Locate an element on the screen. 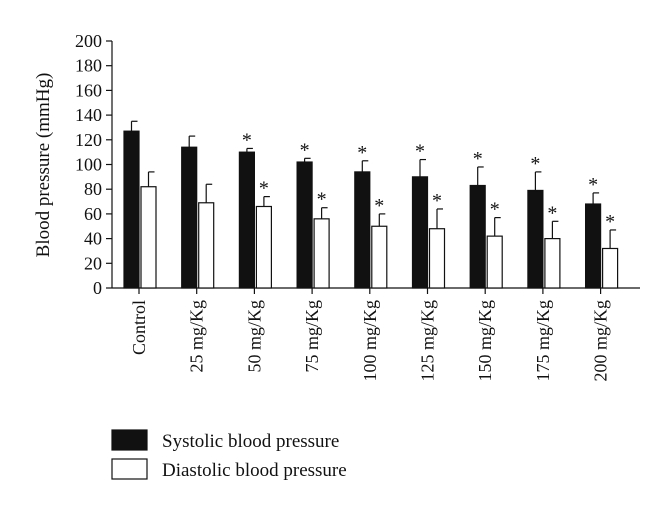 The width and height of the screenshot is (660, 512). x-tick-label: 100 mg/Kg is located at coordinates (370, 341).